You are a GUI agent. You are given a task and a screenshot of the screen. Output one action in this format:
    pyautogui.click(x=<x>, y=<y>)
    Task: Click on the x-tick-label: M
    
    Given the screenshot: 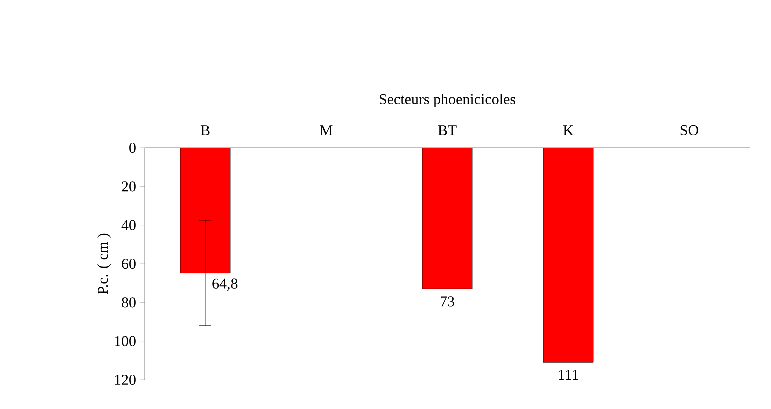 What is the action you would take?
    pyautogui.click(x=326, y=131)
    